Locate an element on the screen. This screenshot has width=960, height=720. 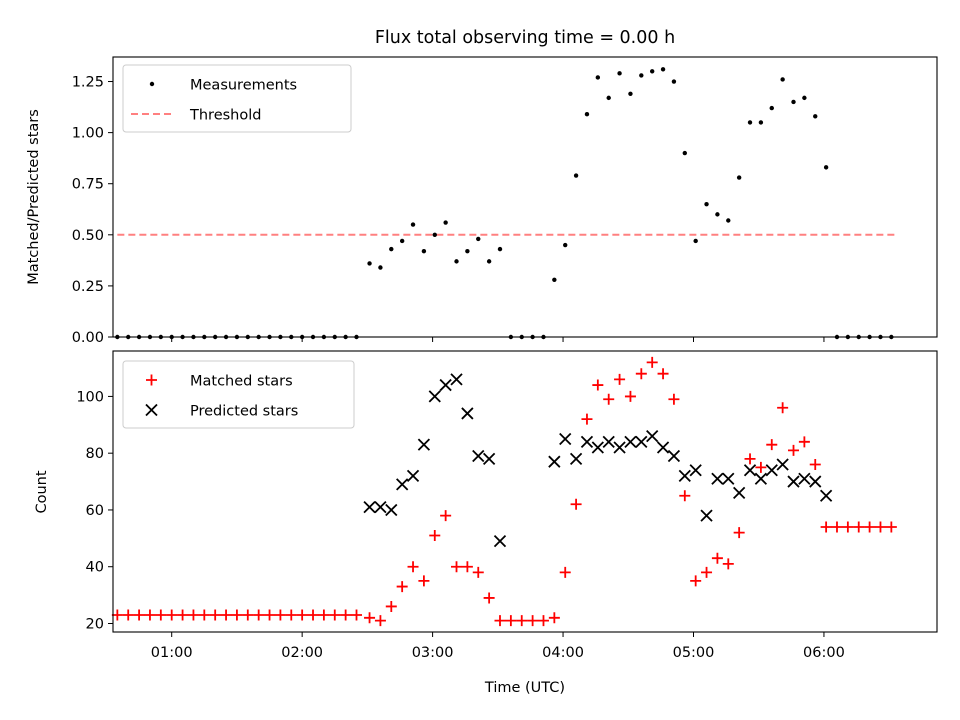
x-tick-label: 03:00 is located at coordinates (433, 653).